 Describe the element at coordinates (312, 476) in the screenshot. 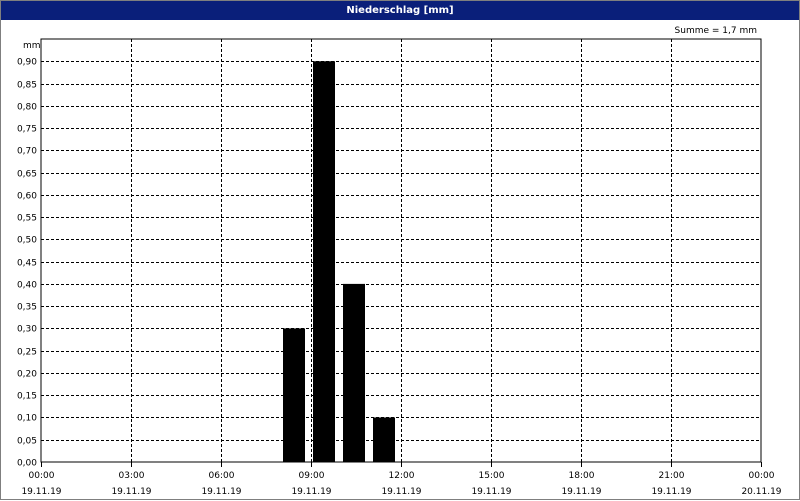

I see `x-tick-time: 09:00` at that location.